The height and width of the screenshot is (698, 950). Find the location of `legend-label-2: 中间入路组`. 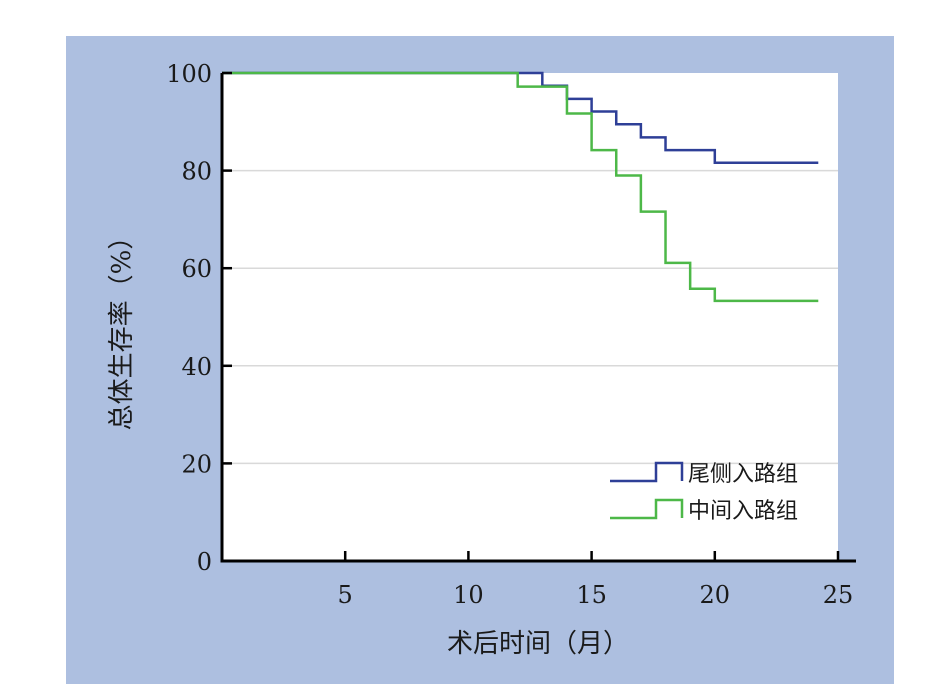

legend-label-2: 中间入路组 is located at coordinates (743, 511).